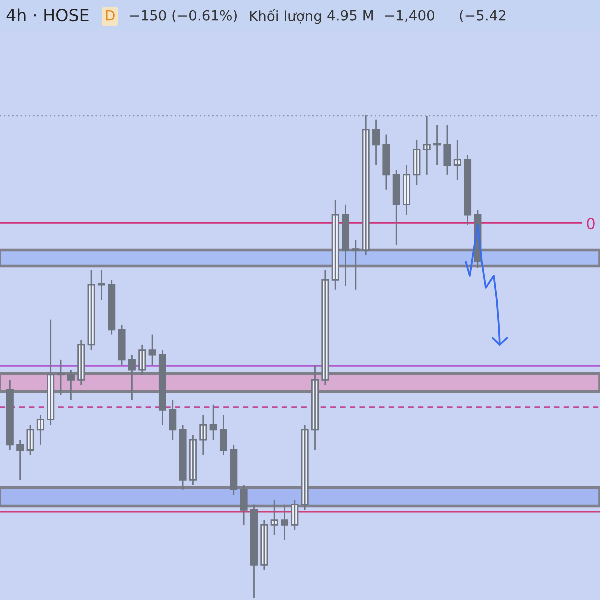 This screenshot has height=600, width=600. I want to click on text: −1,400, so click(409, 16).